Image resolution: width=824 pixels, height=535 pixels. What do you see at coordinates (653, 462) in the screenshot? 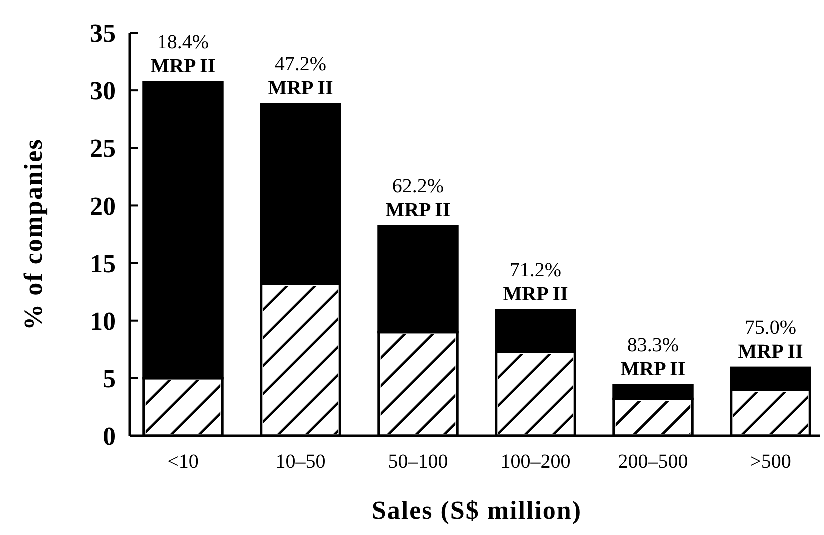
I see `x-tick-label: 200–500` at bounding box center [653, 462].